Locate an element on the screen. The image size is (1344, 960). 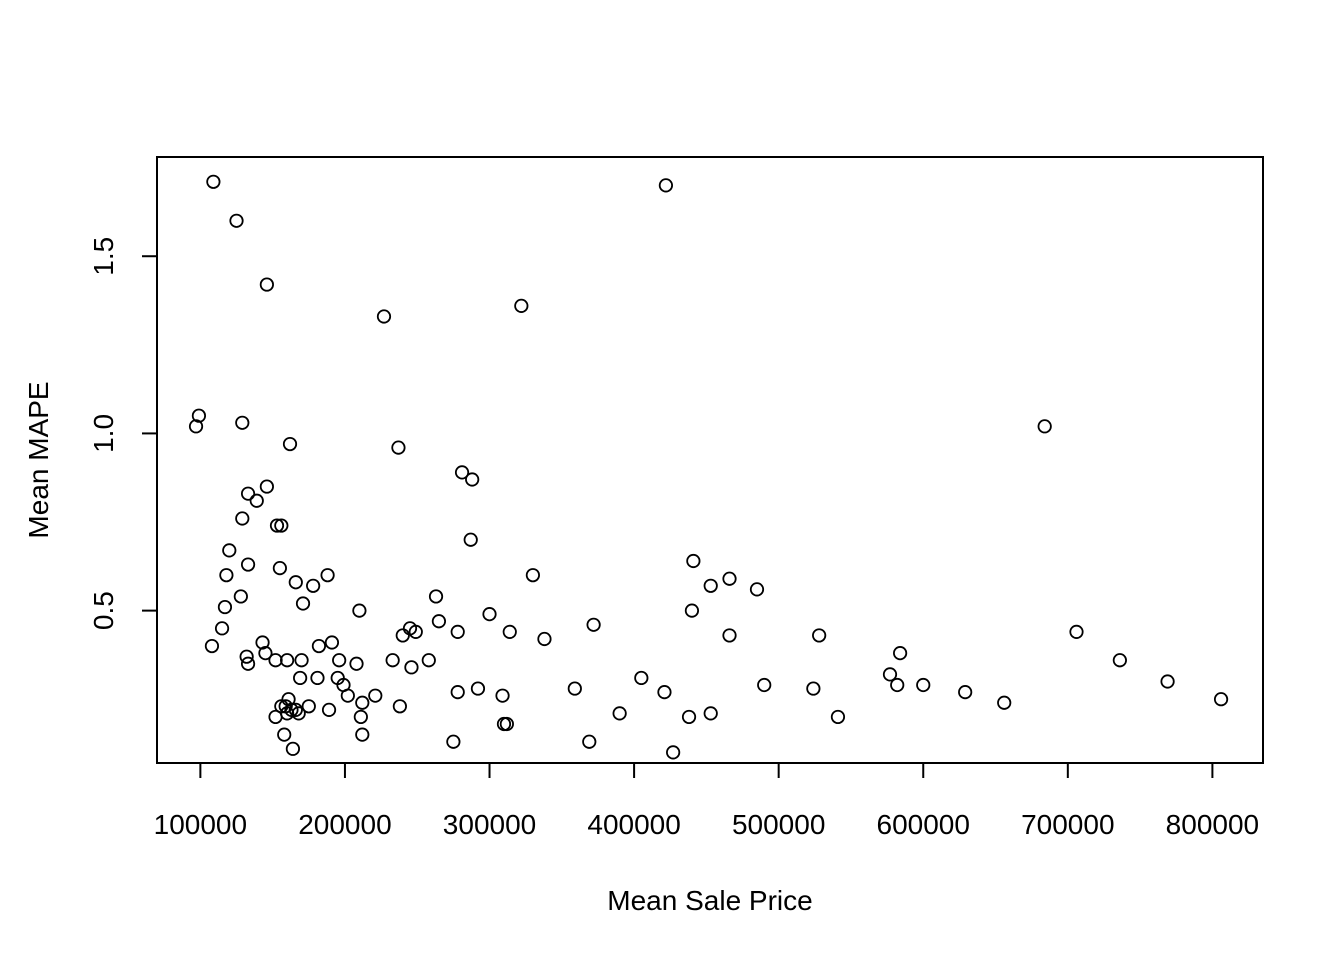
y-axis-title: Mean MAPE is located at coordinates (38, 459).